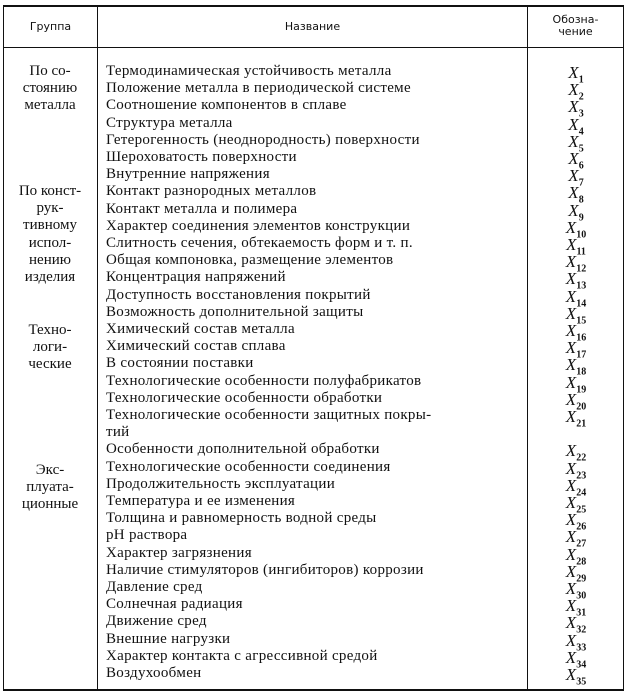 The image size is (627, 699). I want to click on row-symbol: X13, so click(576, 282).